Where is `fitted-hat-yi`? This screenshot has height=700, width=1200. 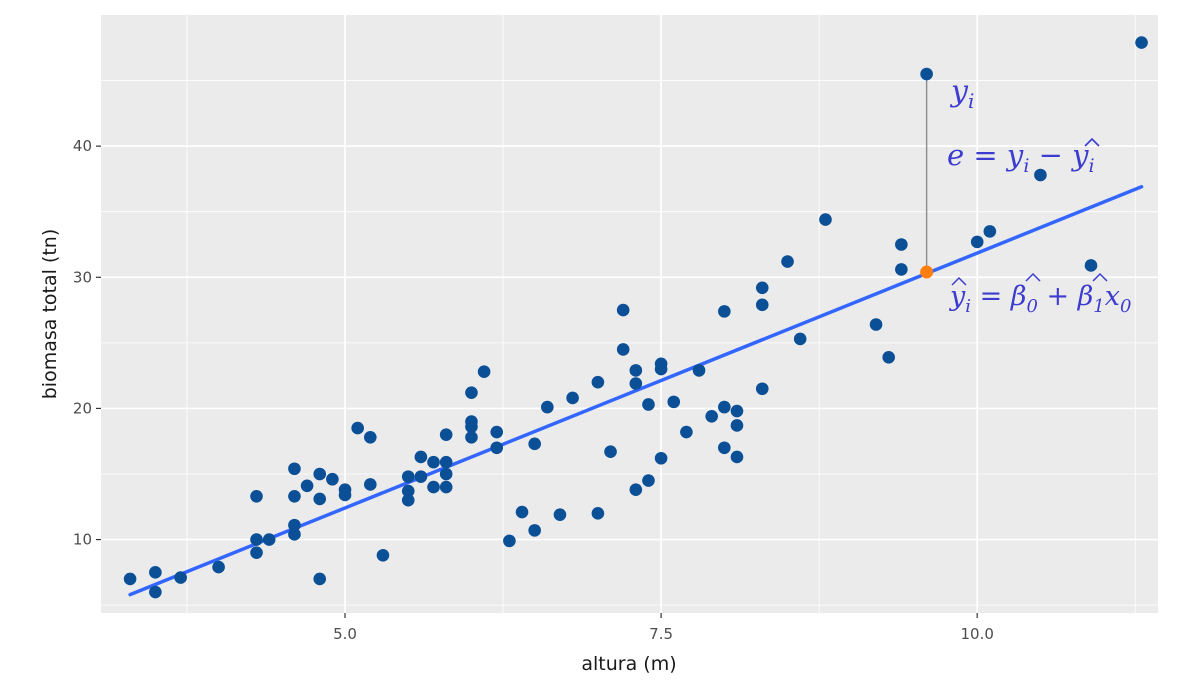
fitted-hat-yi is located at coordinates (959, 281).